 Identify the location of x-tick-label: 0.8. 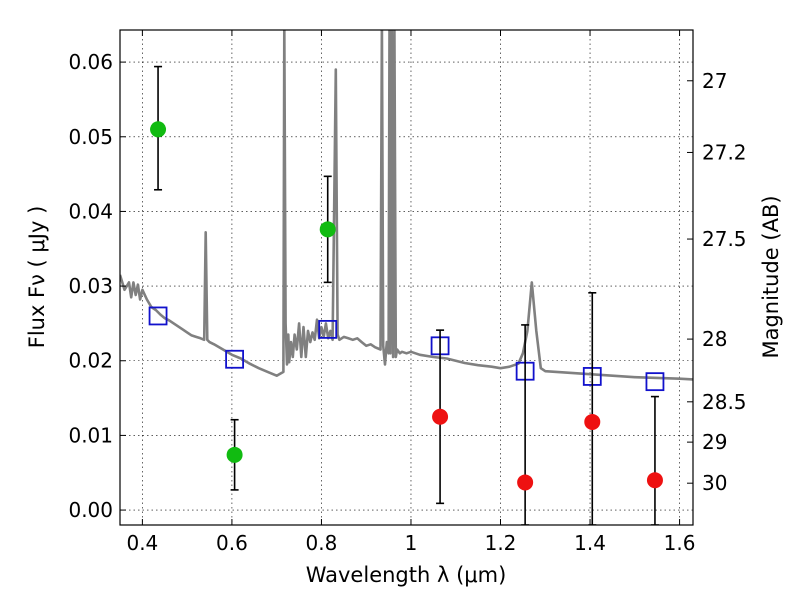
(322, 543).